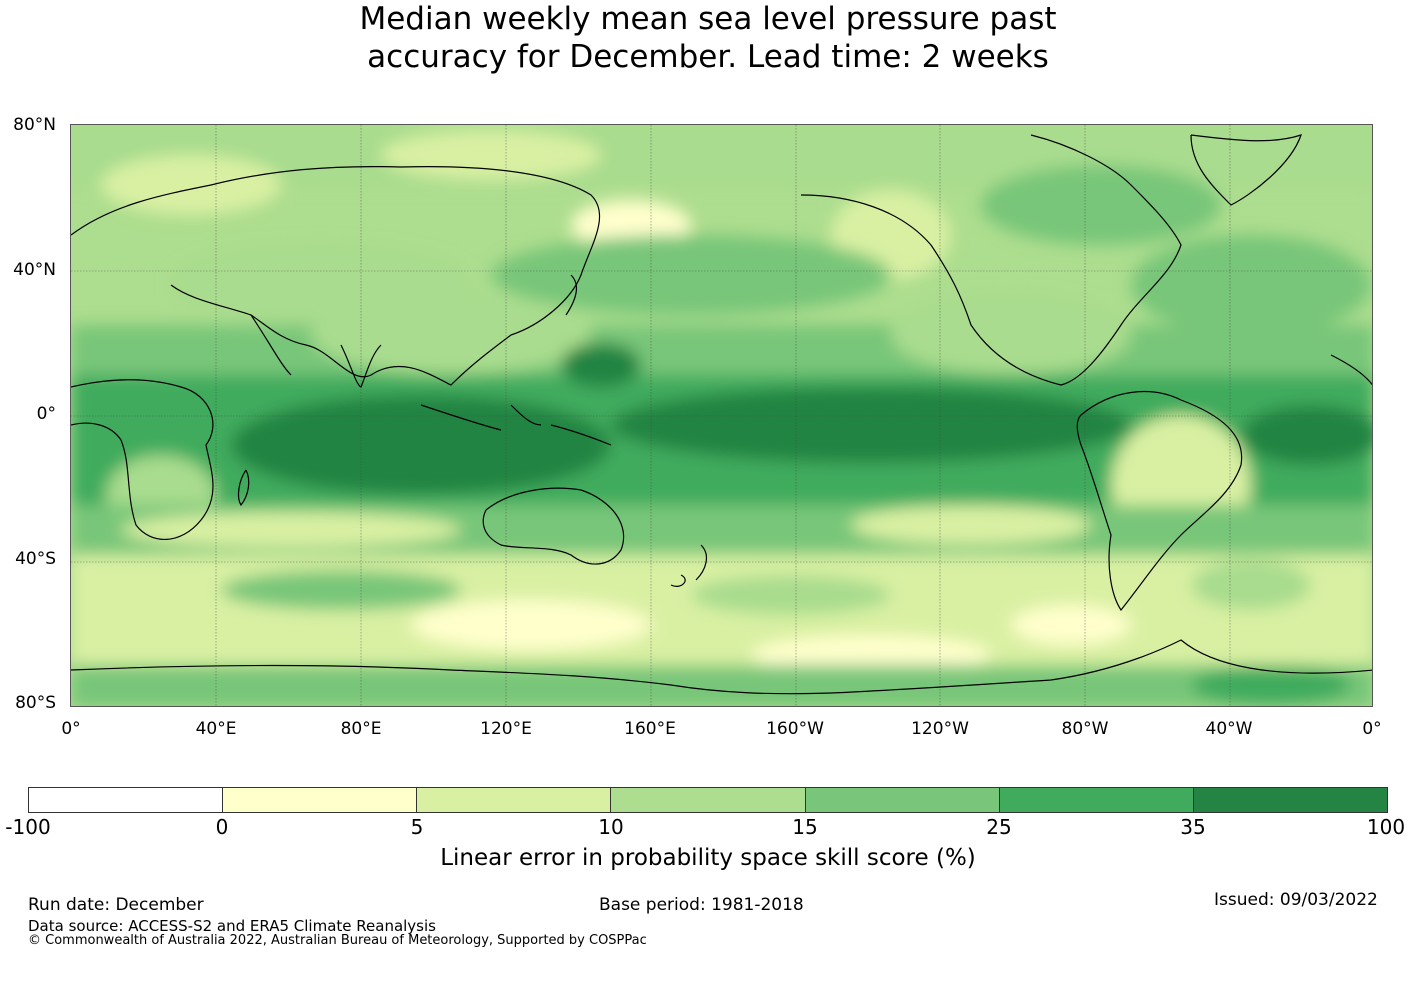 The image size is (1416, 990). What do you see at coordinates (940, 729) in the screenshot?
I see `lon-label-120w: 120°W` at bounding box center [940, 729].